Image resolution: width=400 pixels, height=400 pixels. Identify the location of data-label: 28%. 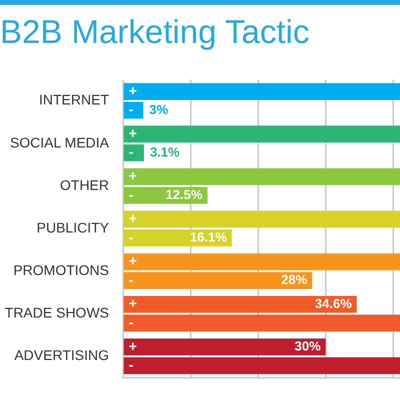
(294, 280).